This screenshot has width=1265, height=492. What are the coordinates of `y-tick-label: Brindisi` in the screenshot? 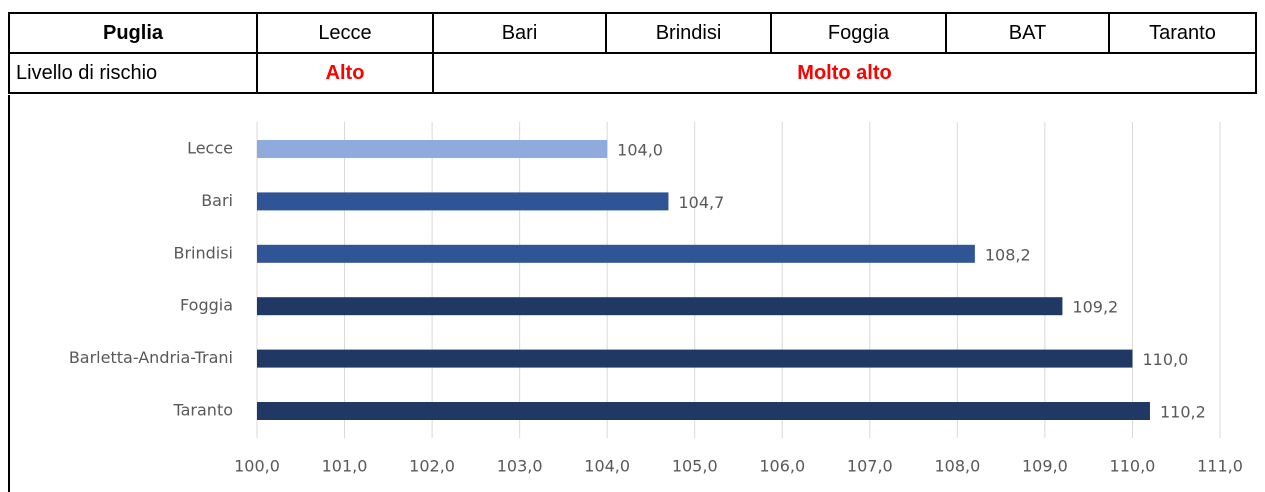 It's located at (203, 252).